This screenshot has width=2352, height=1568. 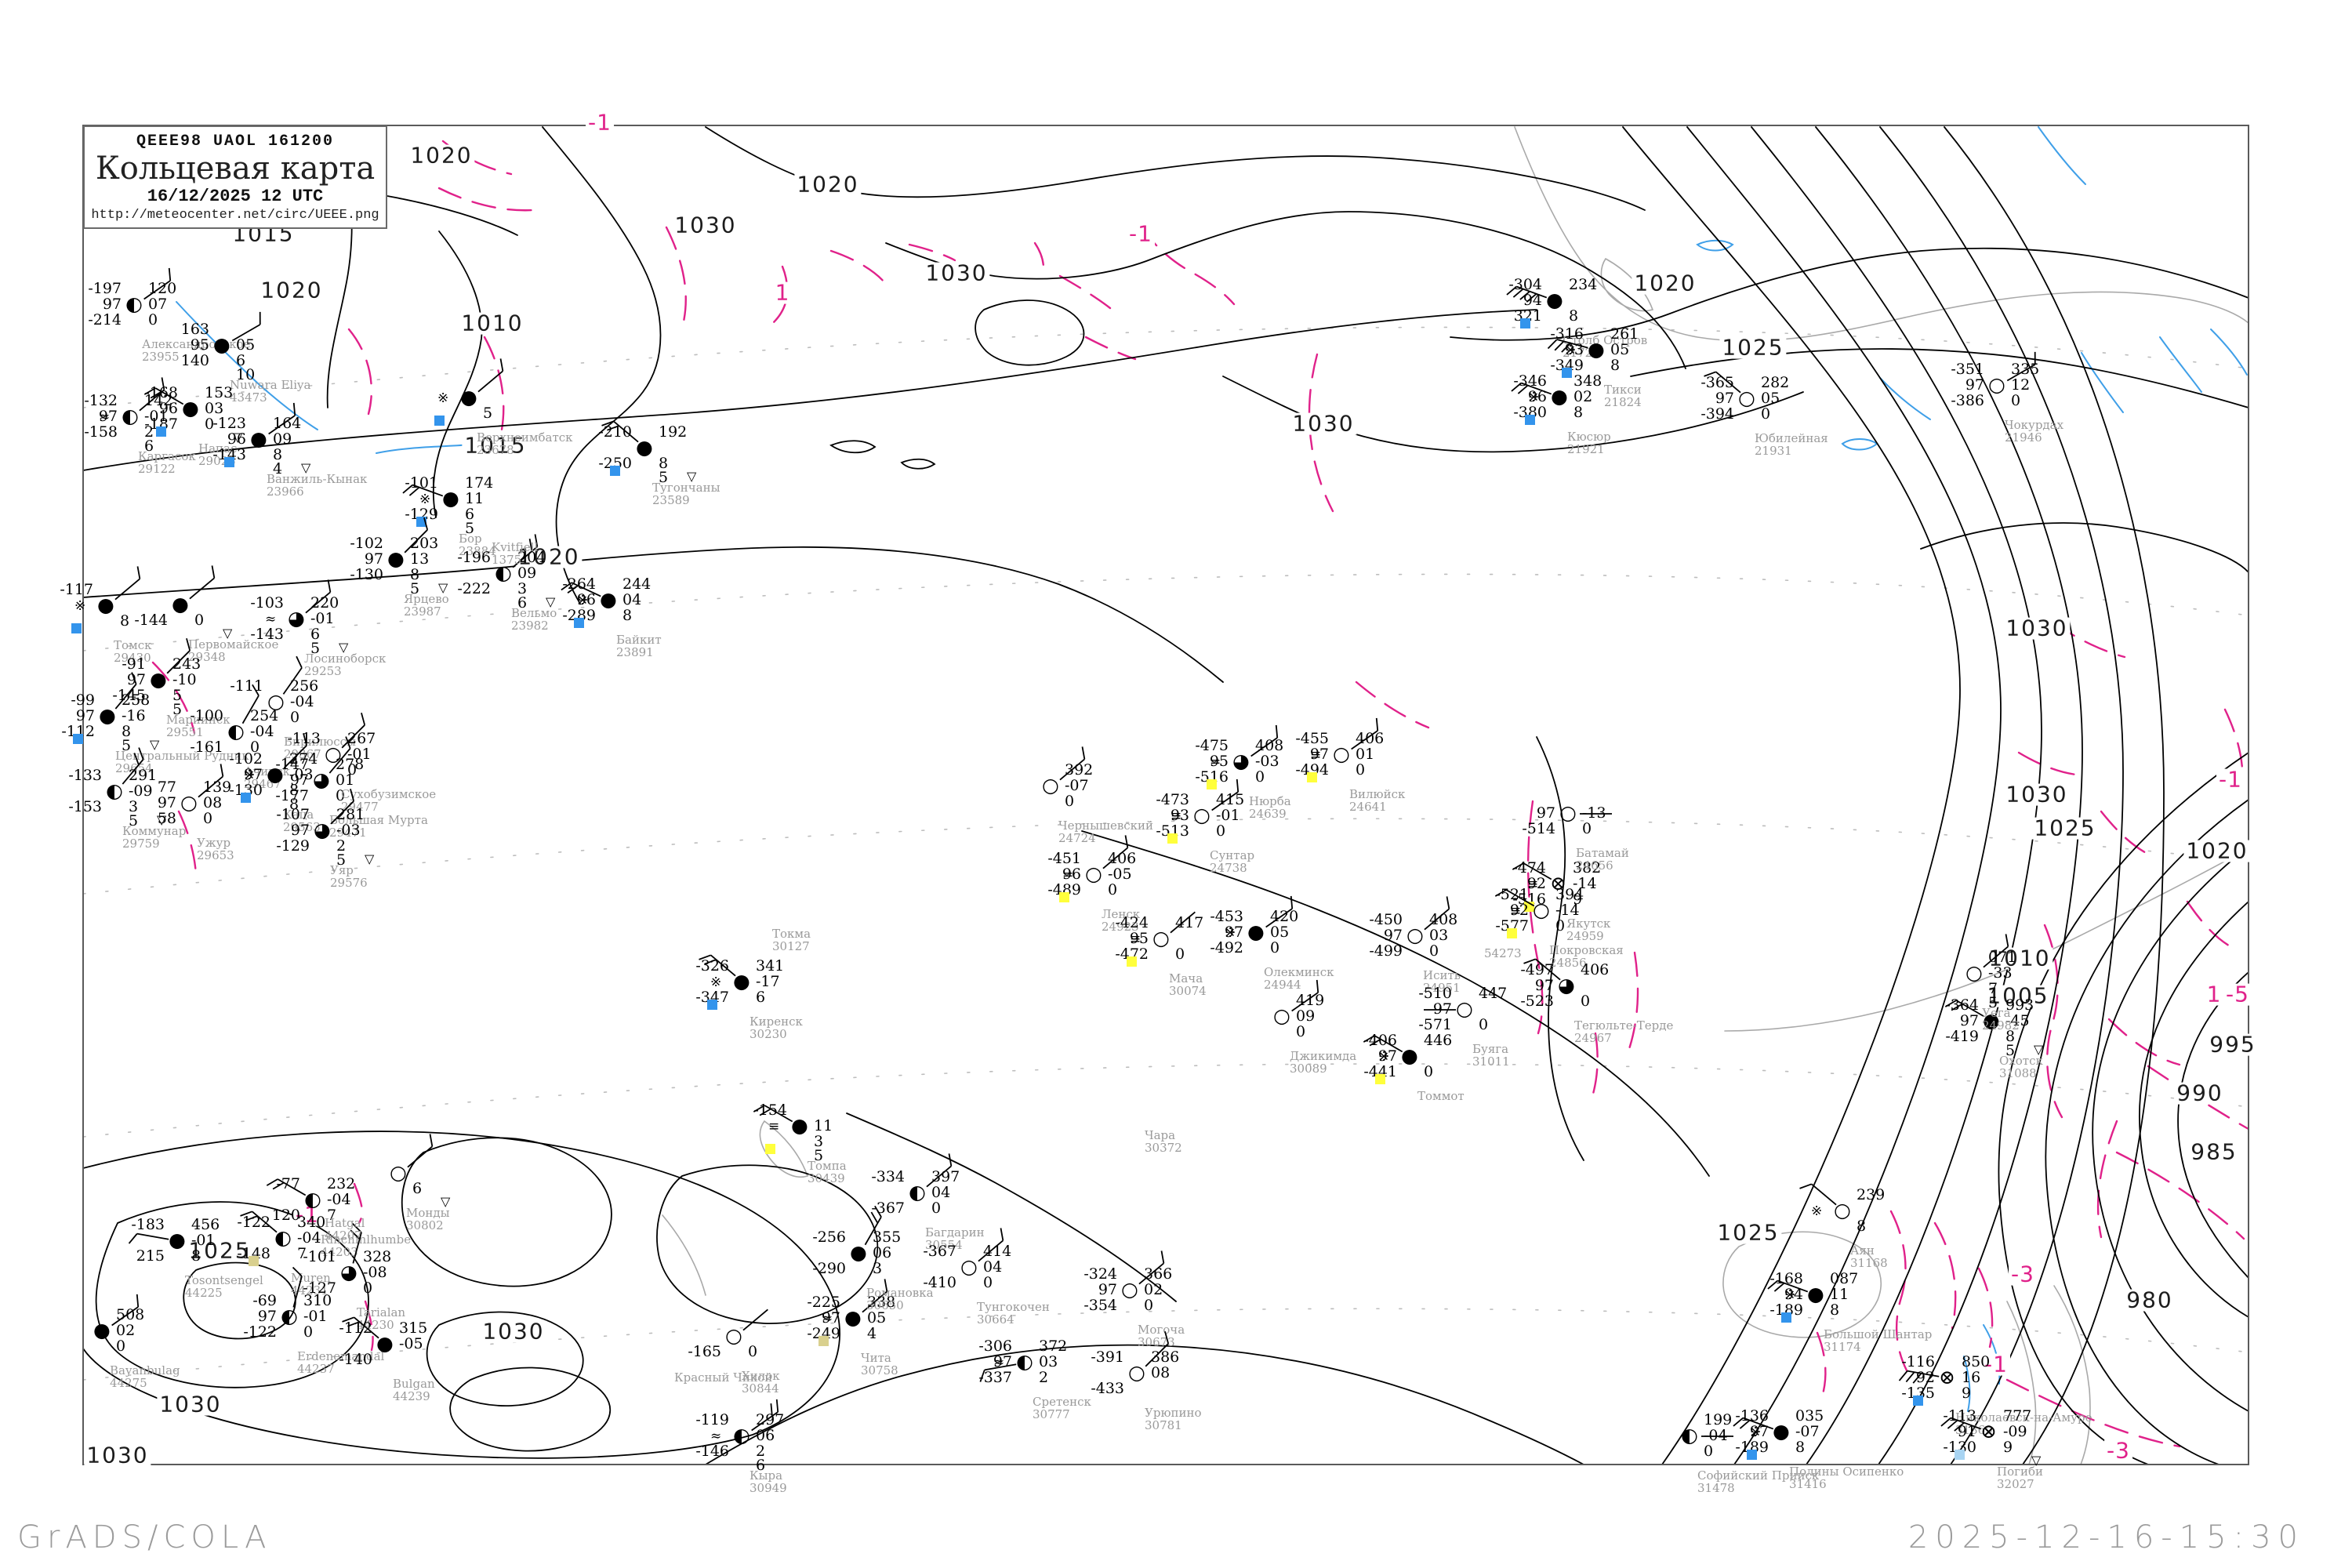 I want to click on pressure-value: 340, so click(x=311, y=1222).